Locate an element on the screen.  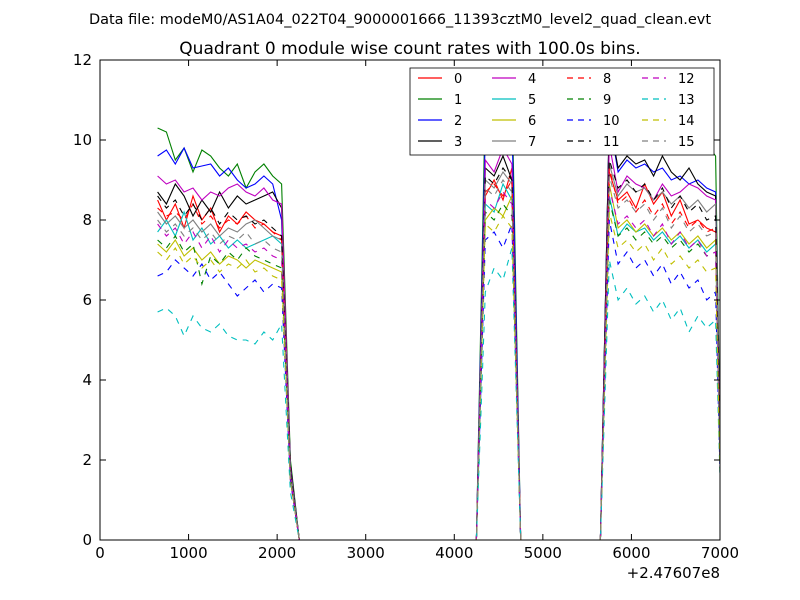
legend-label-3: 3 is located at coordinates (458, 142).